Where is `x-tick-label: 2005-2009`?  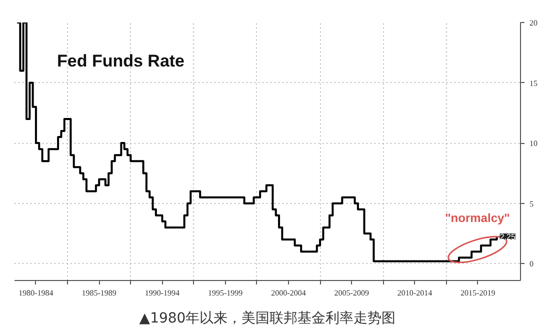
x-tick-label: 2005-2009 is located at coordinates (351, 293).